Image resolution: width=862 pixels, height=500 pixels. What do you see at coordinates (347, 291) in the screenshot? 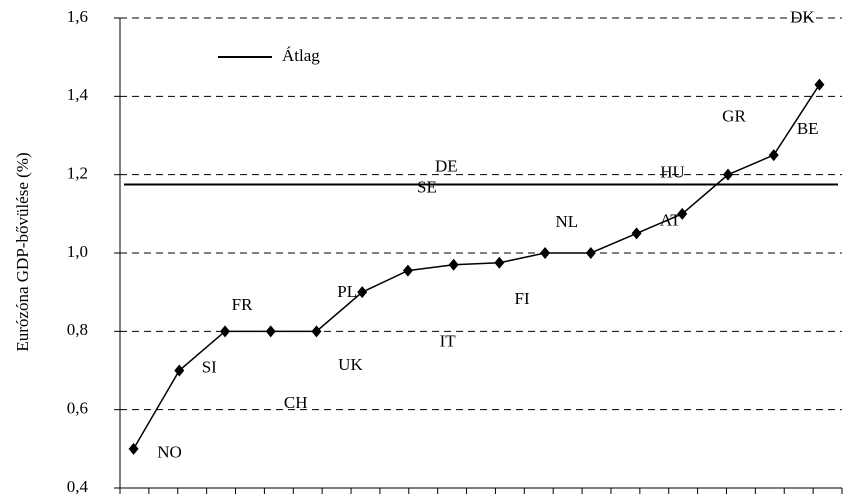
I see `point-label: PL` at bounding box center [347, 291].